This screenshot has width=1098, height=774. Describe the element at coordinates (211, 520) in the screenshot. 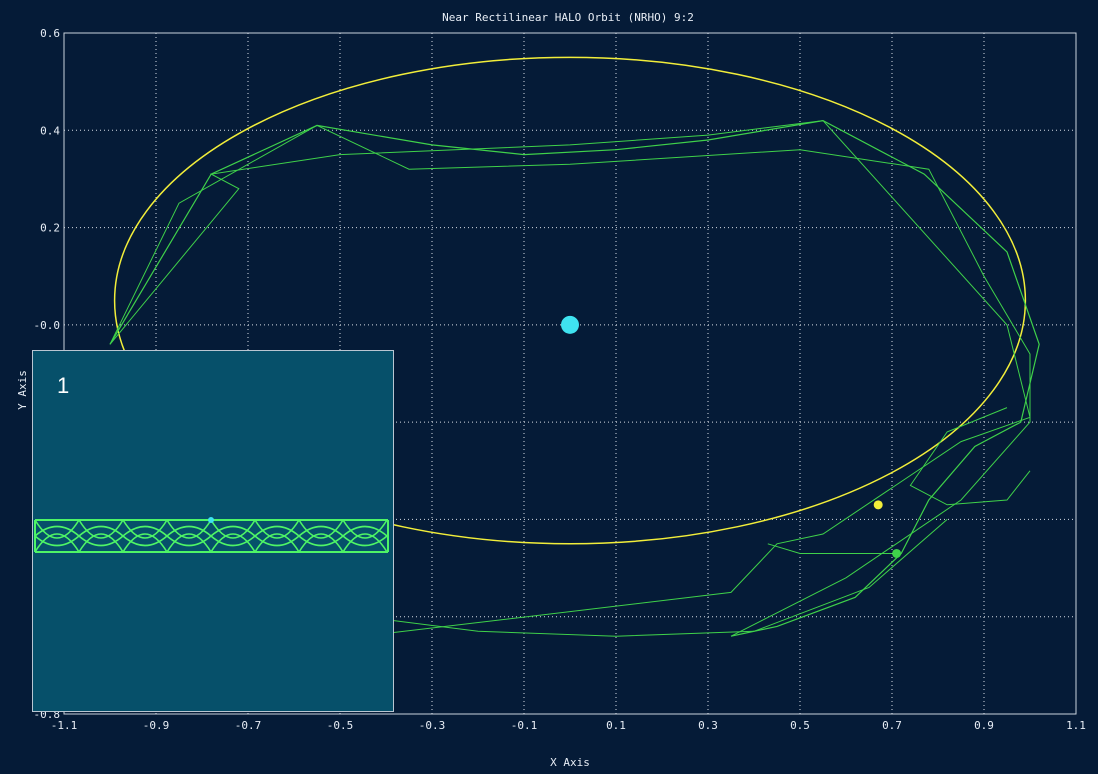

I see `inset-moon-marker` at that location.